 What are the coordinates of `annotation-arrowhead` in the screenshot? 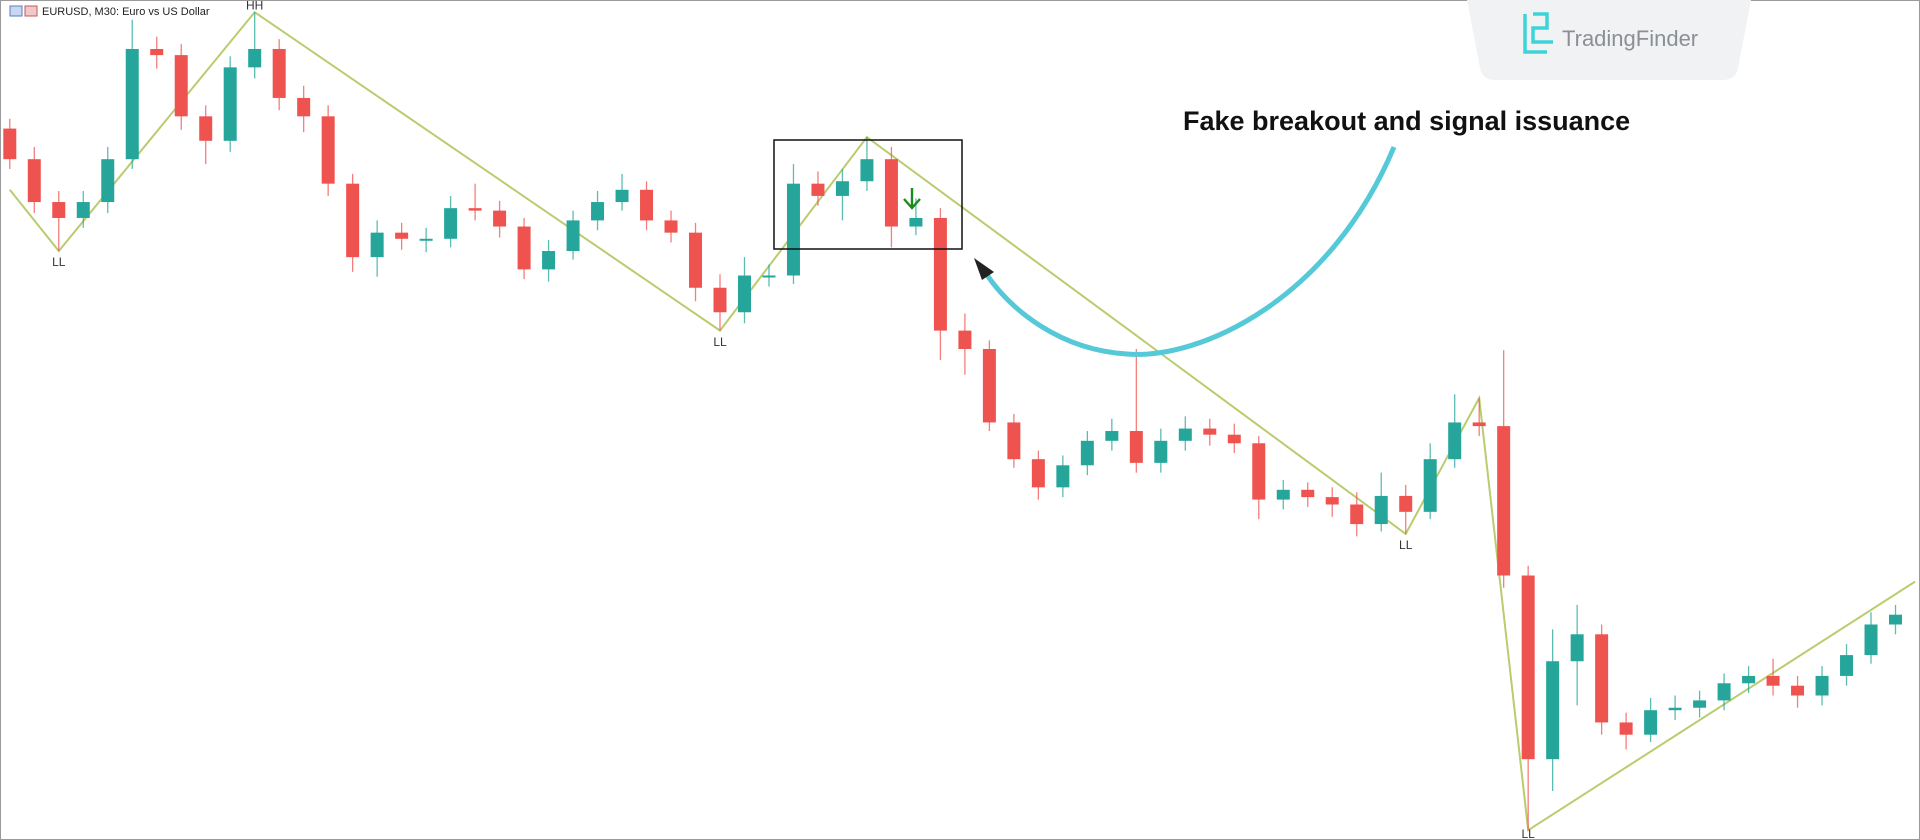 It's located at (984, 269).